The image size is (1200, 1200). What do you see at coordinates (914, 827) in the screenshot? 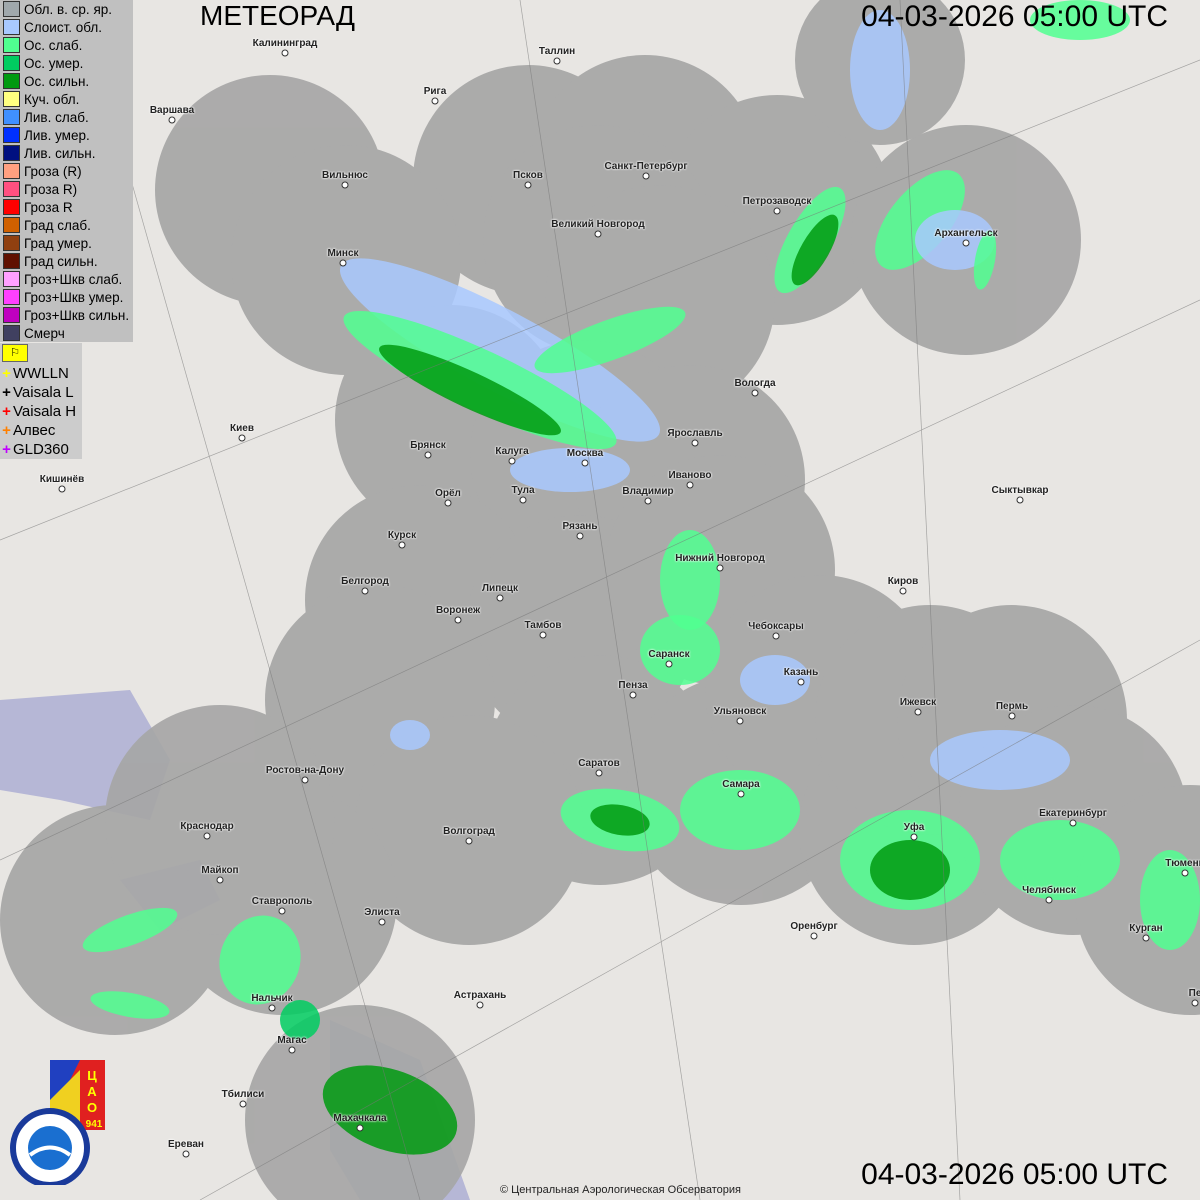
I see `city-label: Уфа` at bounding box center [914, 827].